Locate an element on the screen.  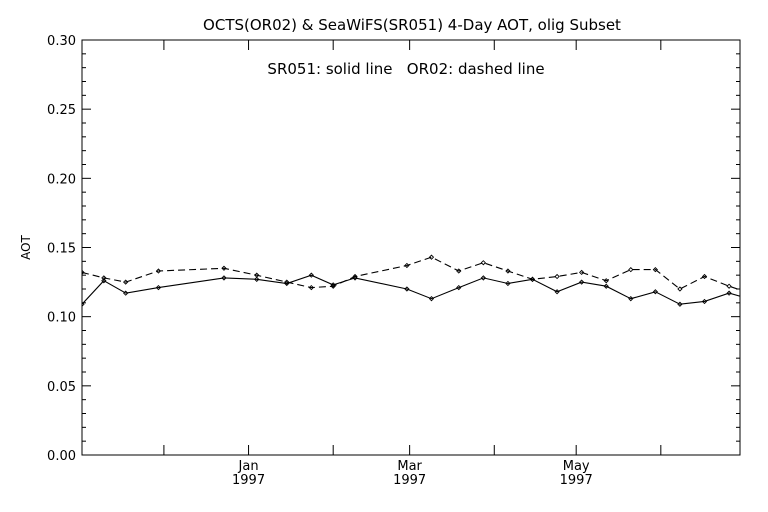
x-tick-month-label: Jan is located at coordinates (248, 466).